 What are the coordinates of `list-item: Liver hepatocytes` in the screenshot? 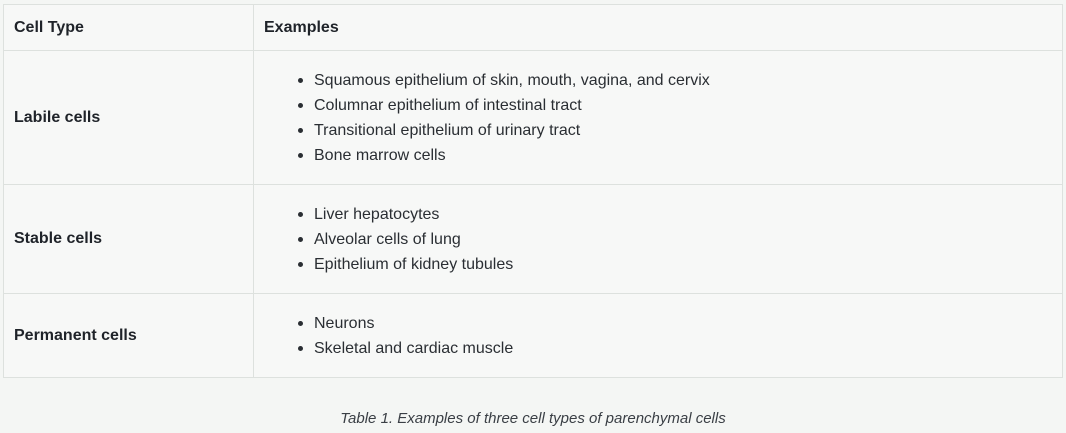 It's located at (675, 214).